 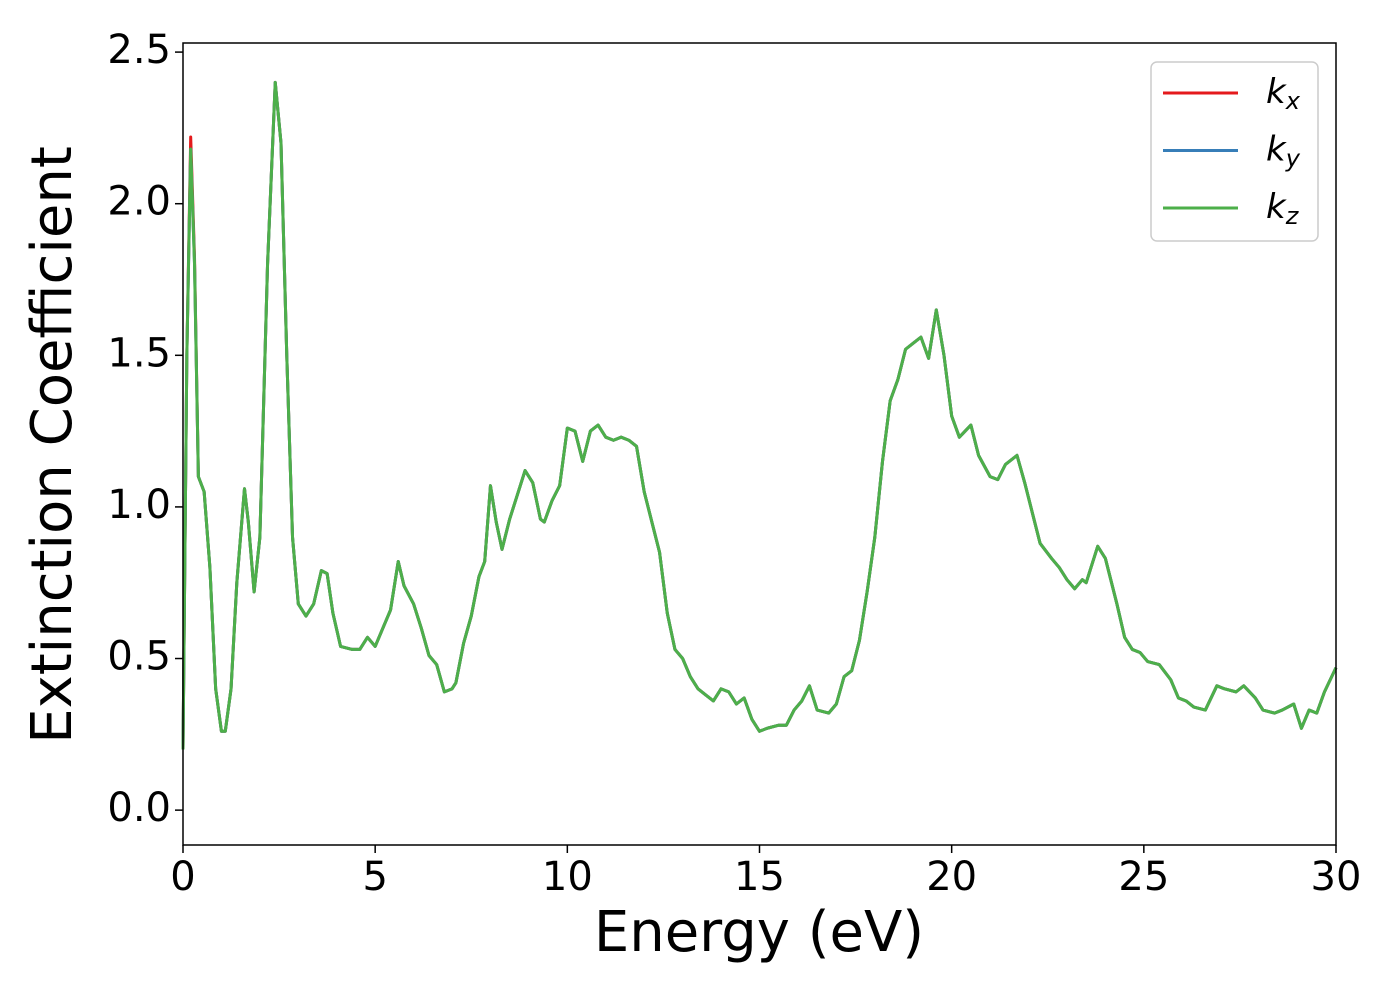 I want to click on y-tick-label: 1.5, so click(x=139, y=353).